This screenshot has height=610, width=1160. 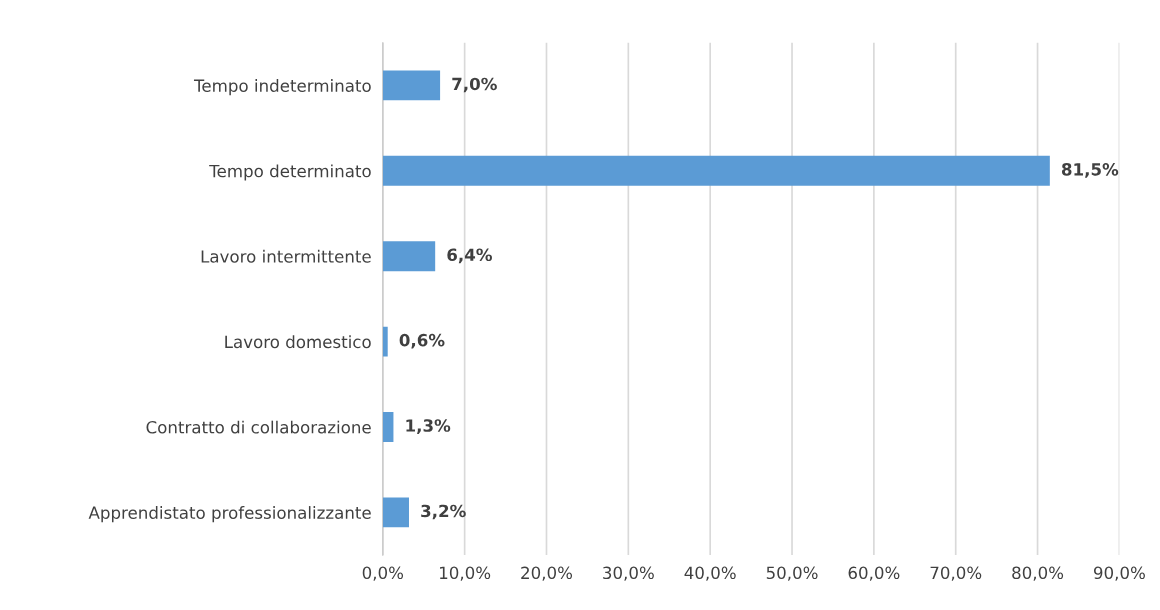 I want to click on x-tick-label: 60,0%, so click(x=874, y=573).